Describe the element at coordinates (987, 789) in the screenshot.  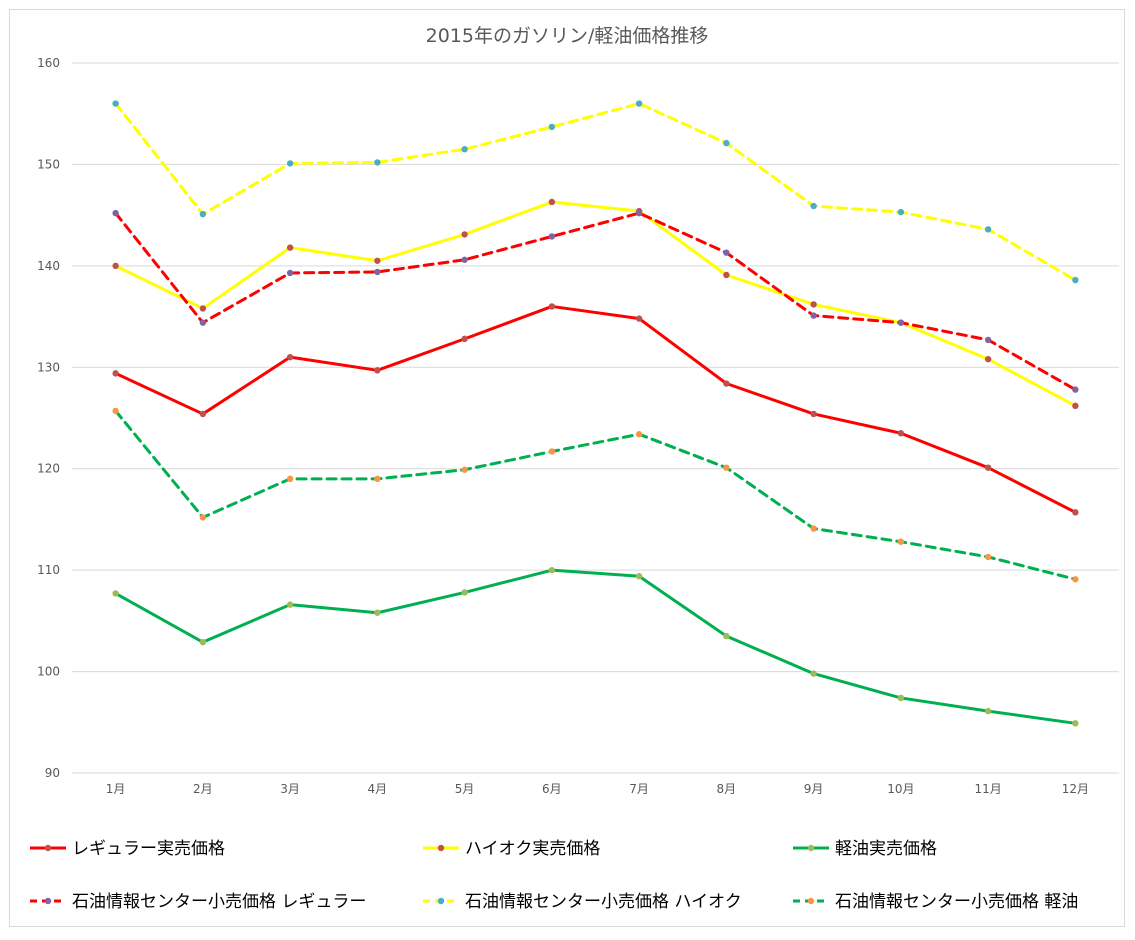
I see `x-tick-label: 11月` at that location.